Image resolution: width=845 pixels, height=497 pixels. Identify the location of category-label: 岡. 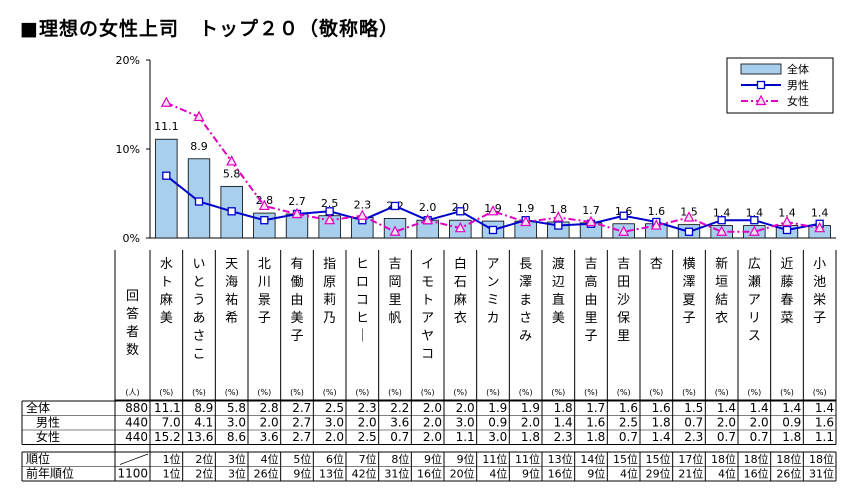
(394, 282).